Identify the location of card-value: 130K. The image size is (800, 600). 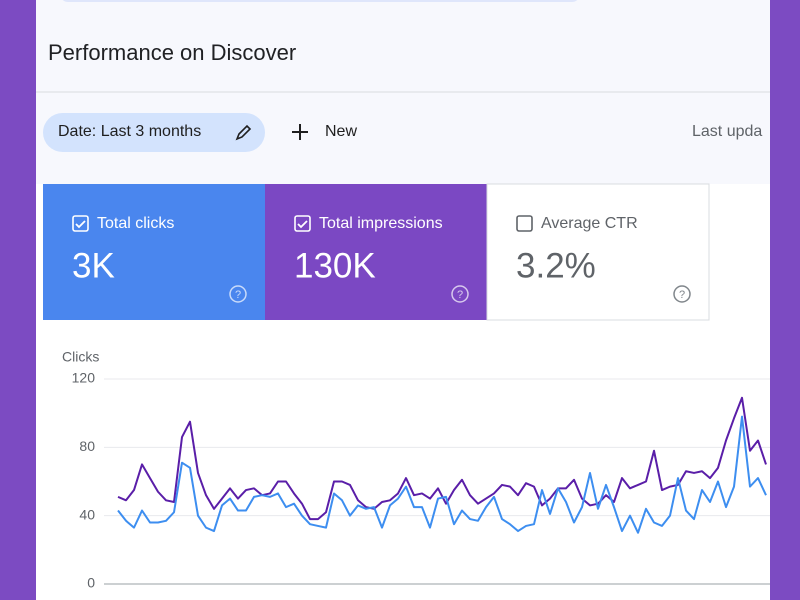
(335, 265).